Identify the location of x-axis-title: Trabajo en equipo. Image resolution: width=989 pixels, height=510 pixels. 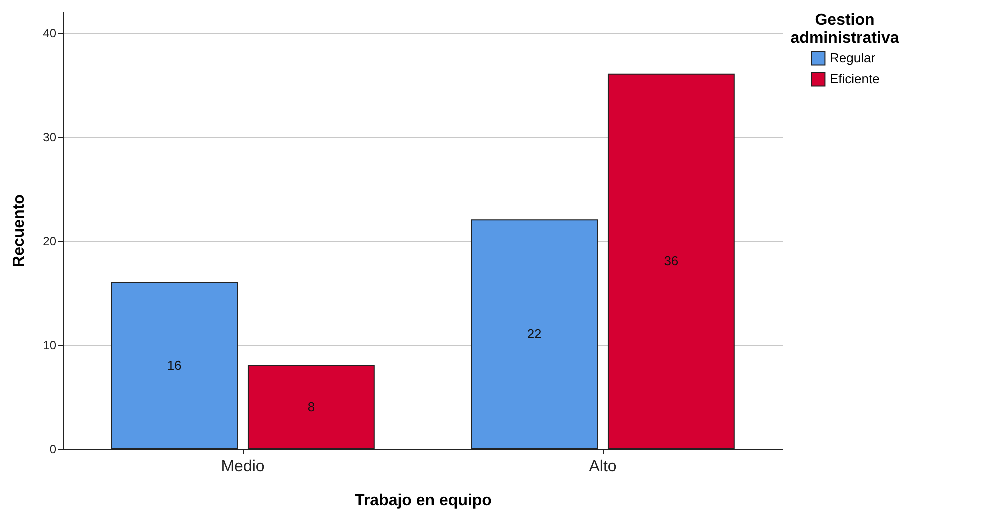
(423, 501).